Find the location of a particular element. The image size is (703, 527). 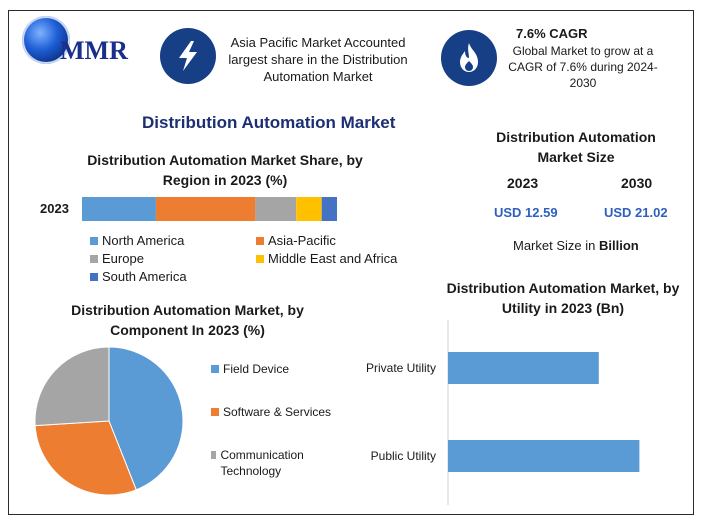

region-bar-segment-middle-east-africa is located at coordinates (309, 209).